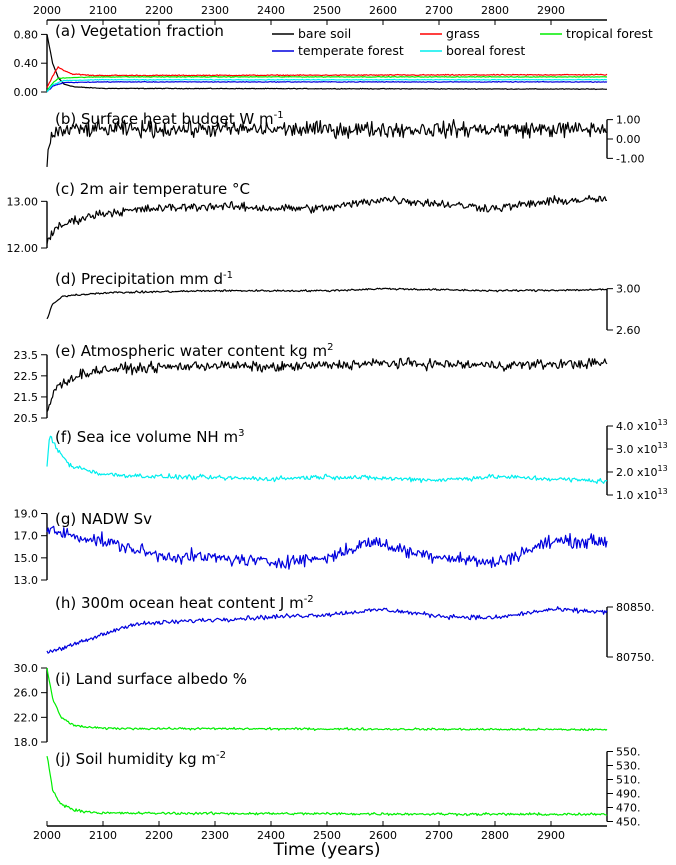 This screenshot has width=676, height=865. I want to click on y-tick-label: 19.0, so click(26, 514).